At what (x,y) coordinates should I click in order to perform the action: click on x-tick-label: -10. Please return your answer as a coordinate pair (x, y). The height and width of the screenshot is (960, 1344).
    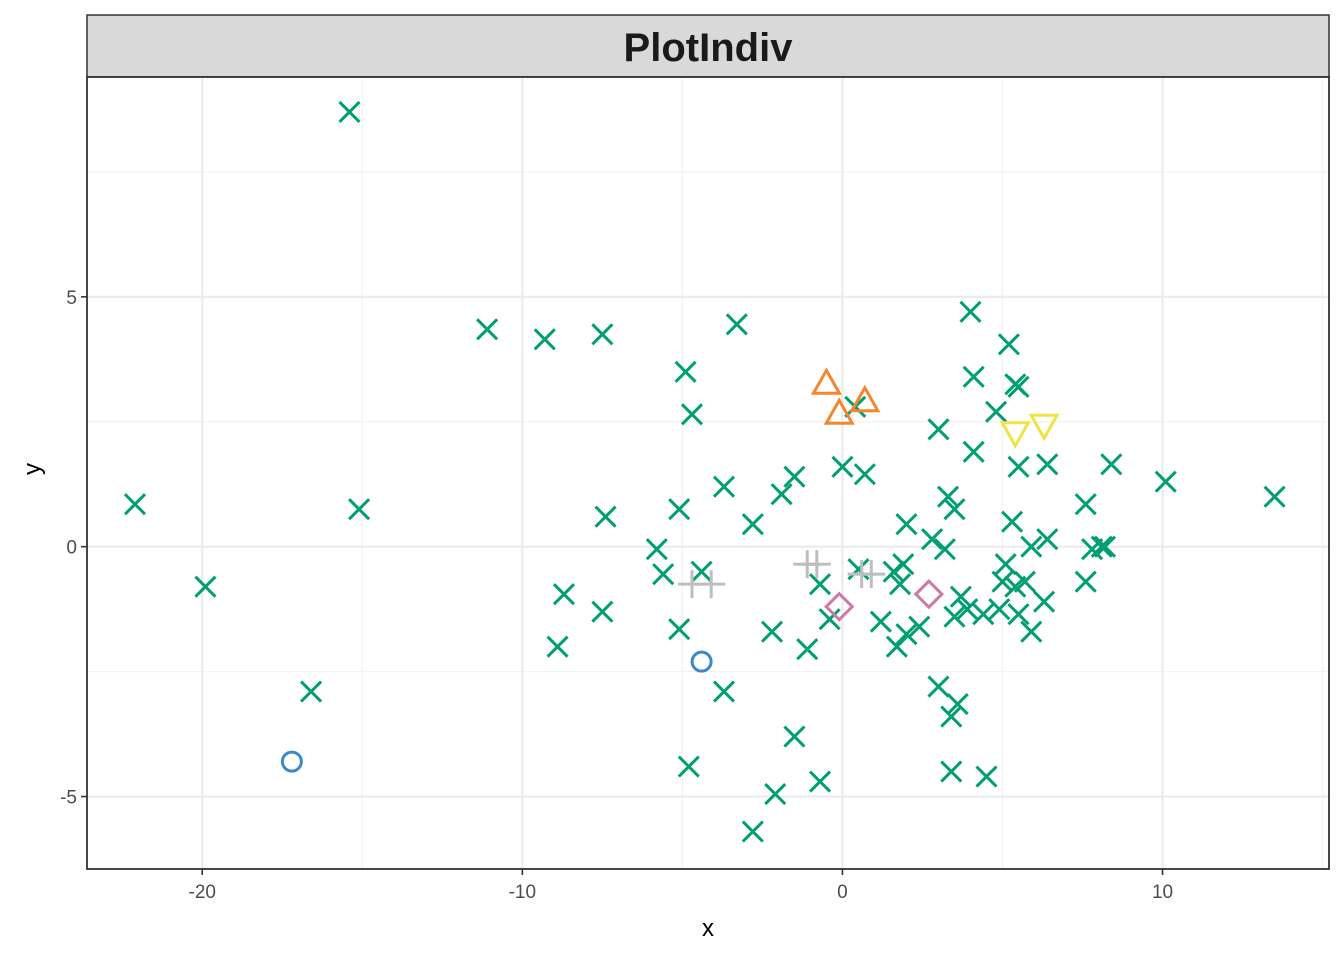
    Looking at the image, I should click on (522, 892).